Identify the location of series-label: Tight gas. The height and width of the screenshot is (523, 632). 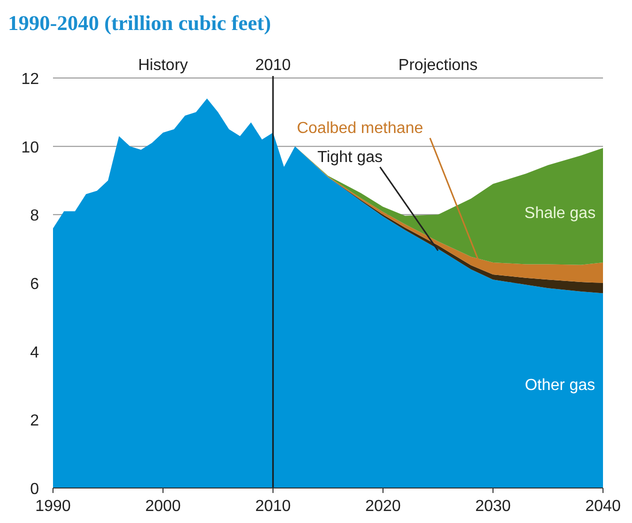
(350, 157).